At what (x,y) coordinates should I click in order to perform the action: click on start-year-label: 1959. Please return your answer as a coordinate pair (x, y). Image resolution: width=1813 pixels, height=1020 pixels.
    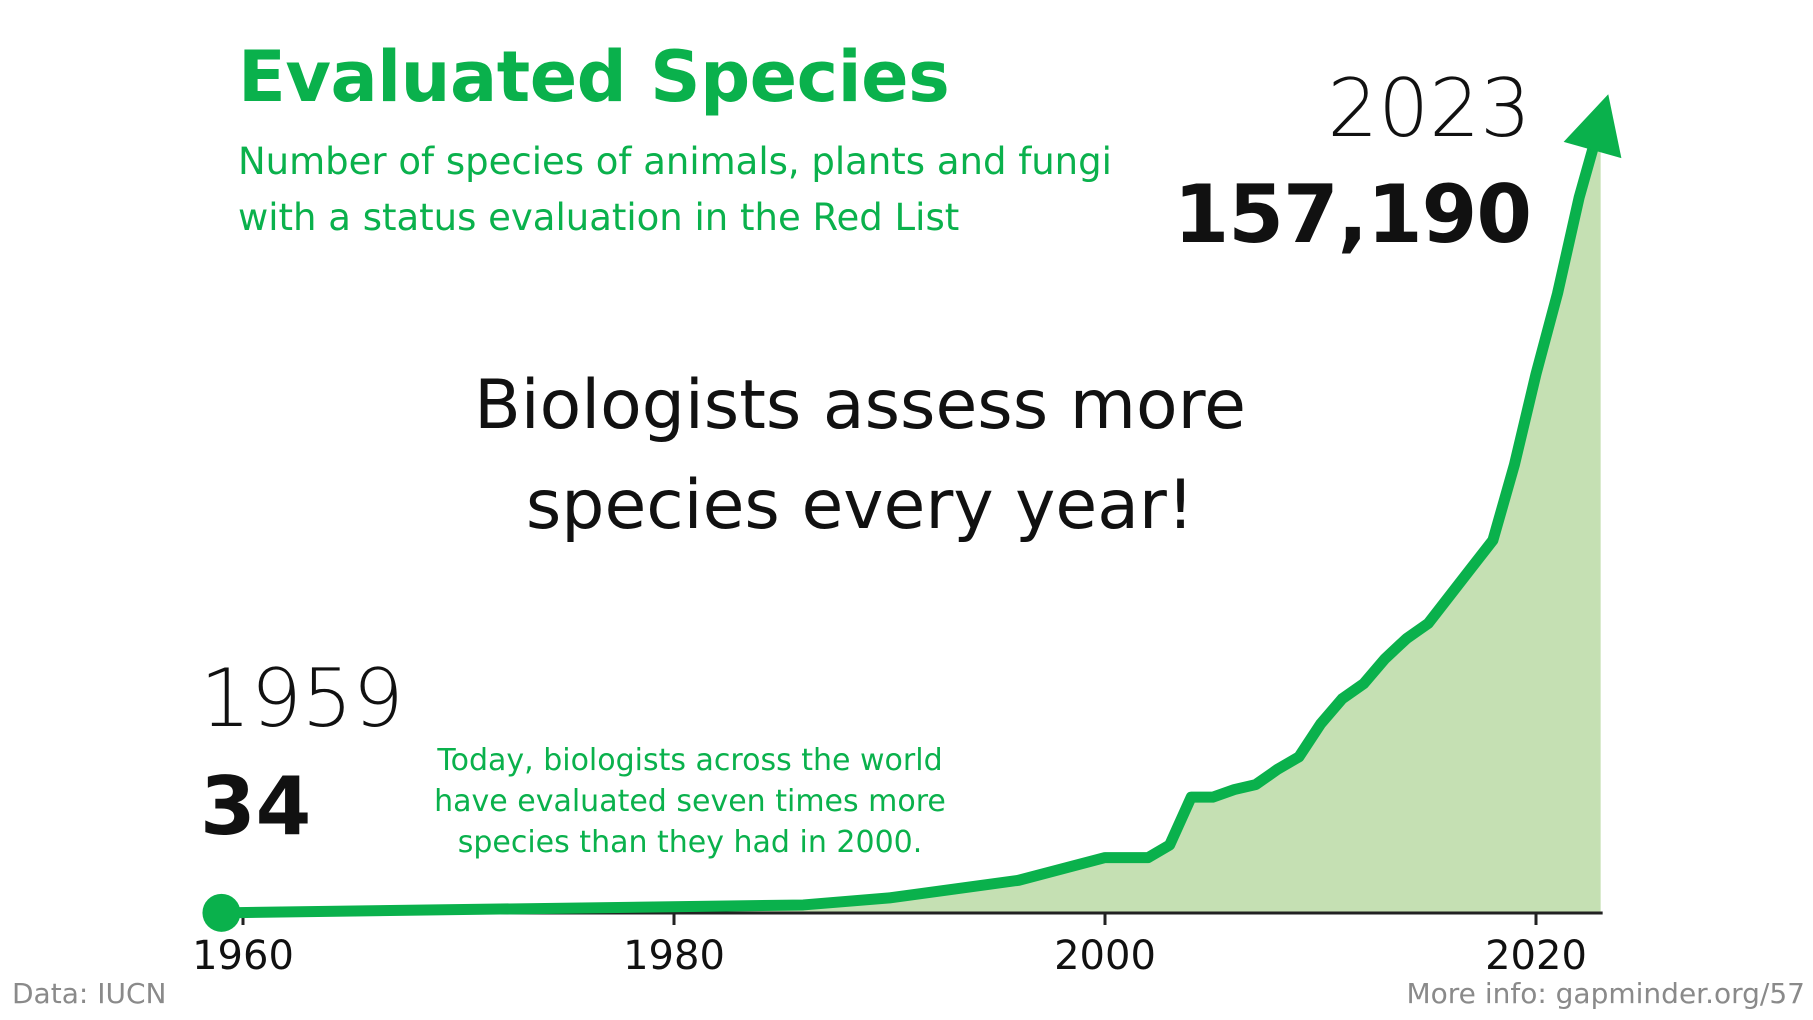
    Looking at the image, I should click on (302, 698).